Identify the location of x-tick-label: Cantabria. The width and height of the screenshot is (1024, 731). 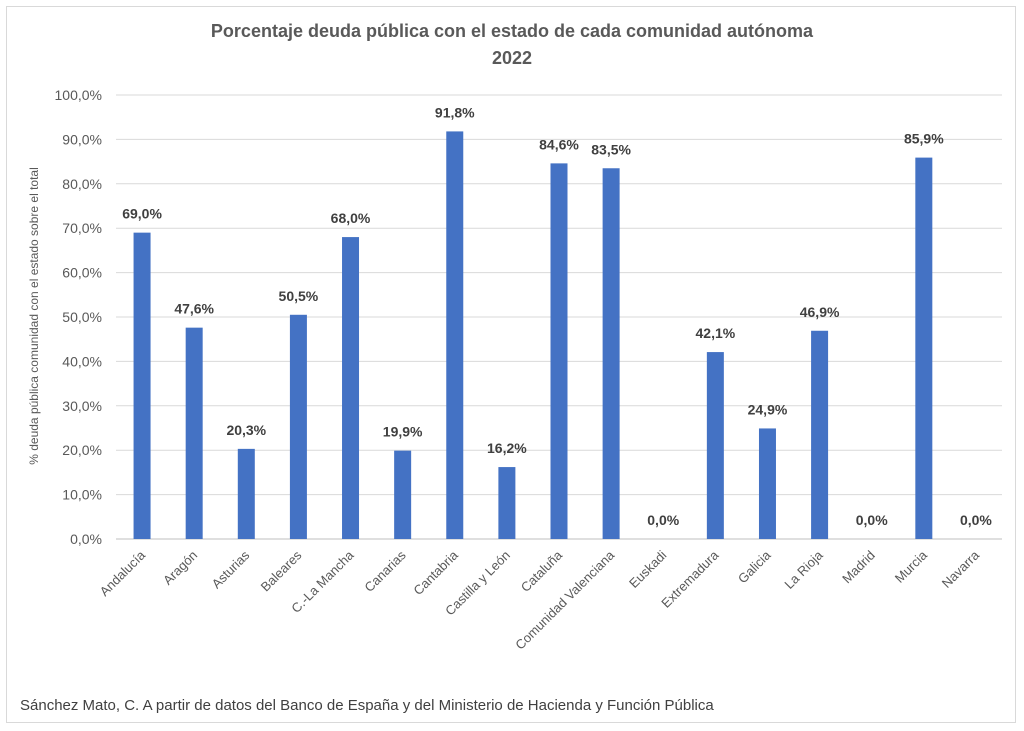
(435, 572).